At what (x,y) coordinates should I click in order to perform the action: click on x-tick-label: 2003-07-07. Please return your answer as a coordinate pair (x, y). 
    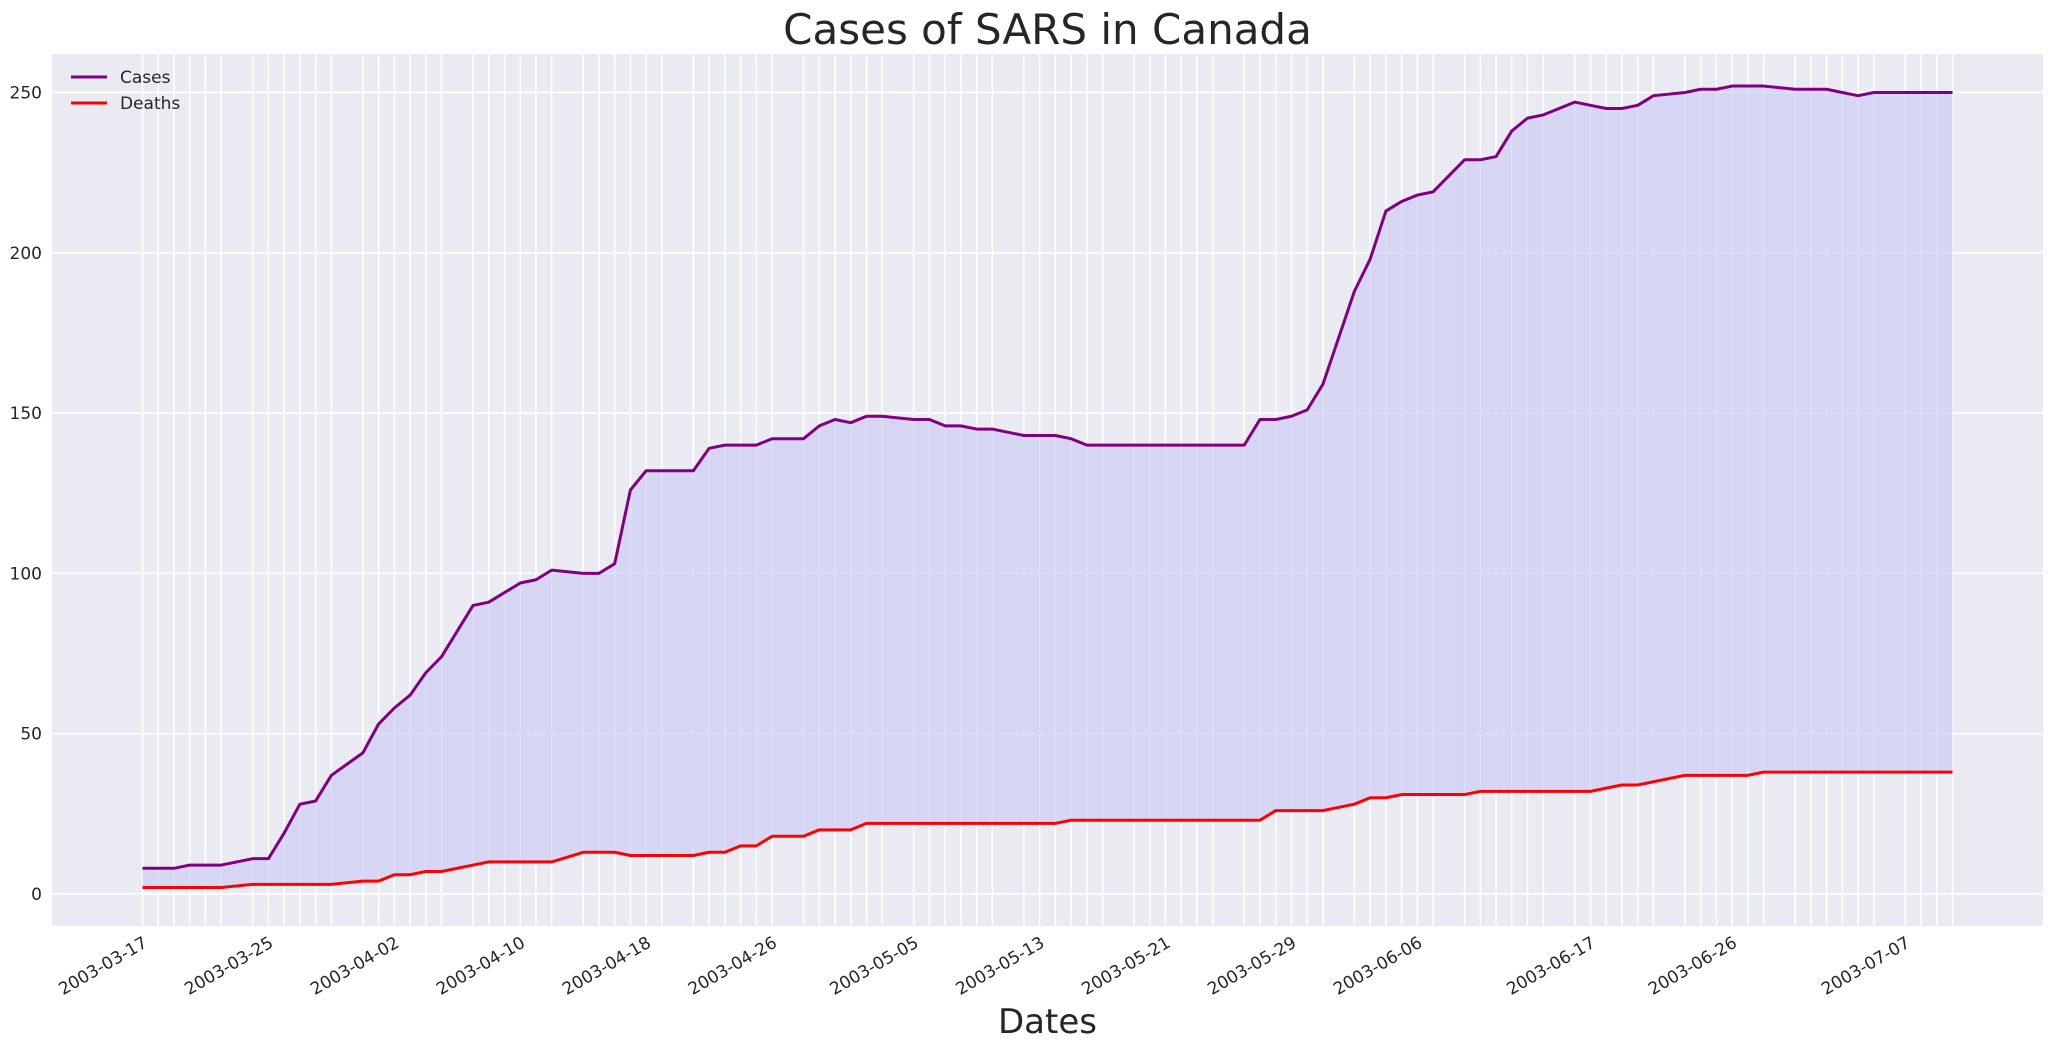
    Looking at the image, I should click on (1866, 966).